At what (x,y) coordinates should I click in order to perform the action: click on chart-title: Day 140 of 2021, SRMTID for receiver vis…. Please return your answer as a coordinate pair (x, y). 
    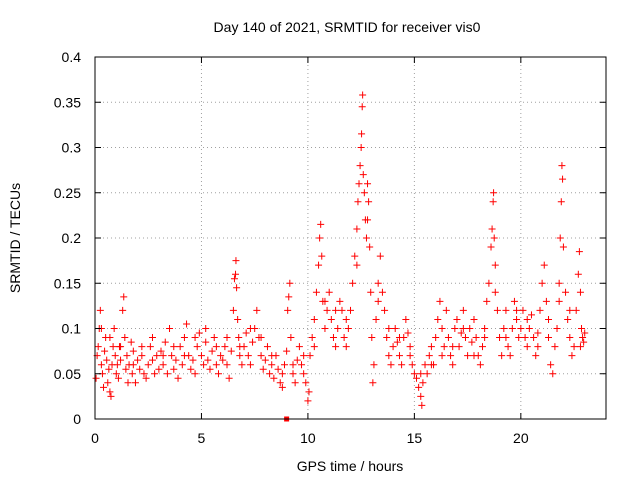
    Looking at the image, I should click on (347, 27).